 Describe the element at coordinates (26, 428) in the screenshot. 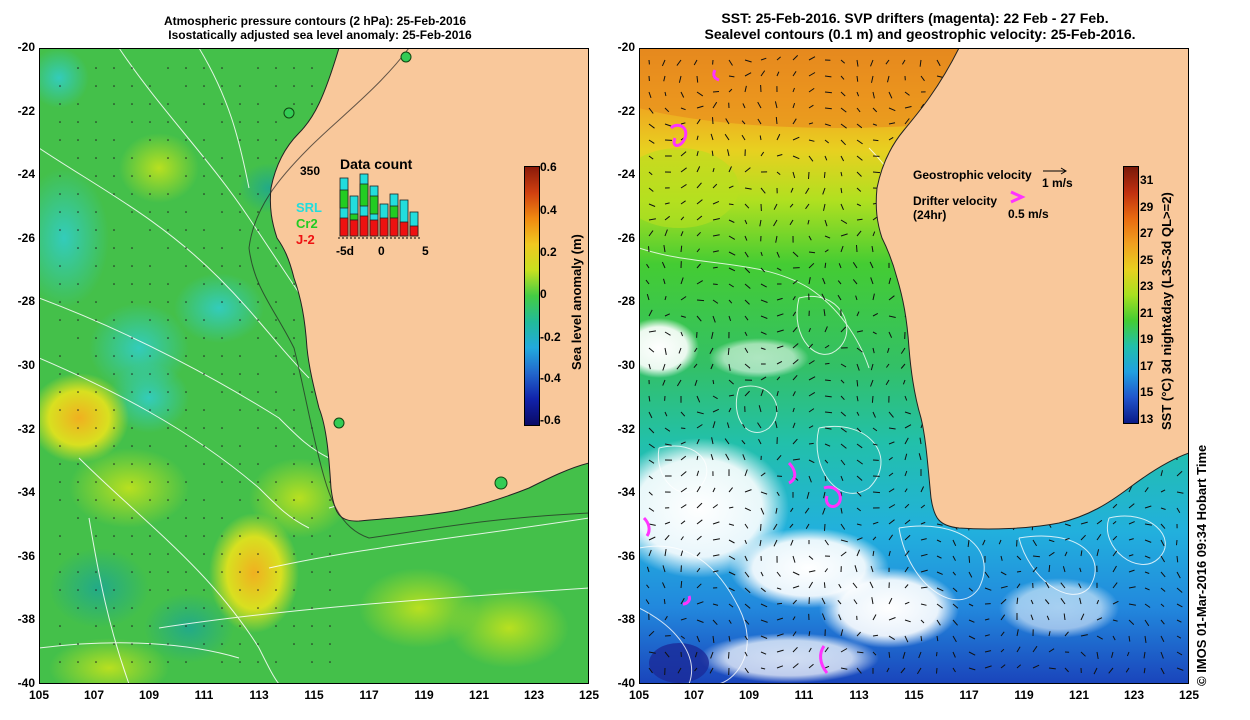

I see `left-y-tick: -32` at that location.